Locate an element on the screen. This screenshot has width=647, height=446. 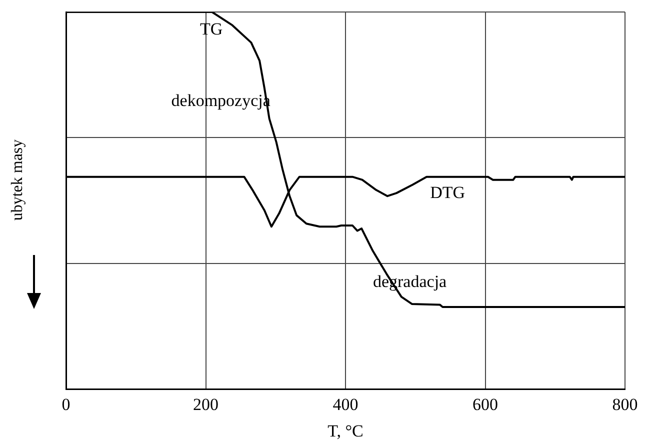
x-tick-label: 200 is located at coordinates (205, 404).